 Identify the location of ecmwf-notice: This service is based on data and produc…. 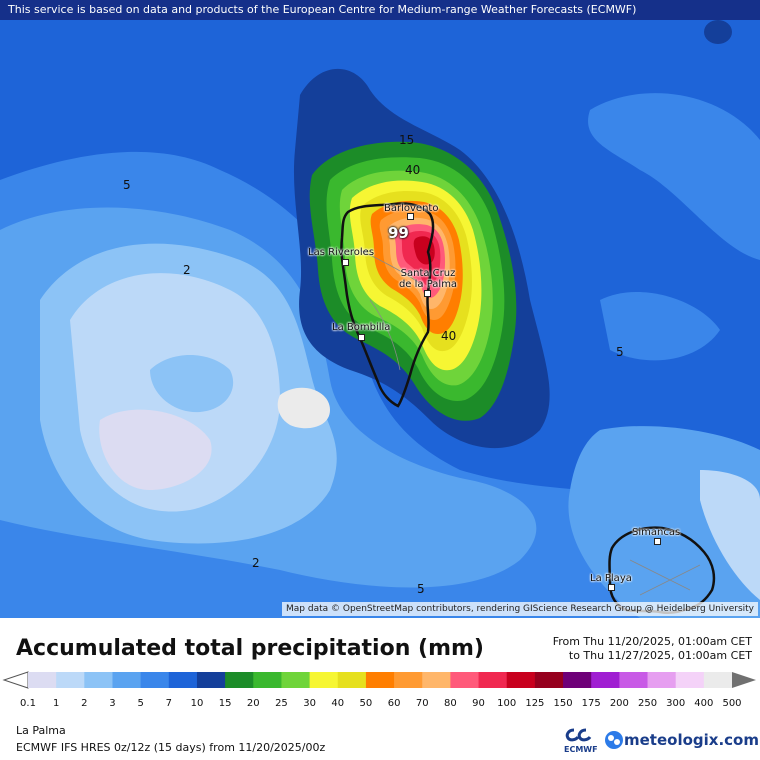
(380, 10).